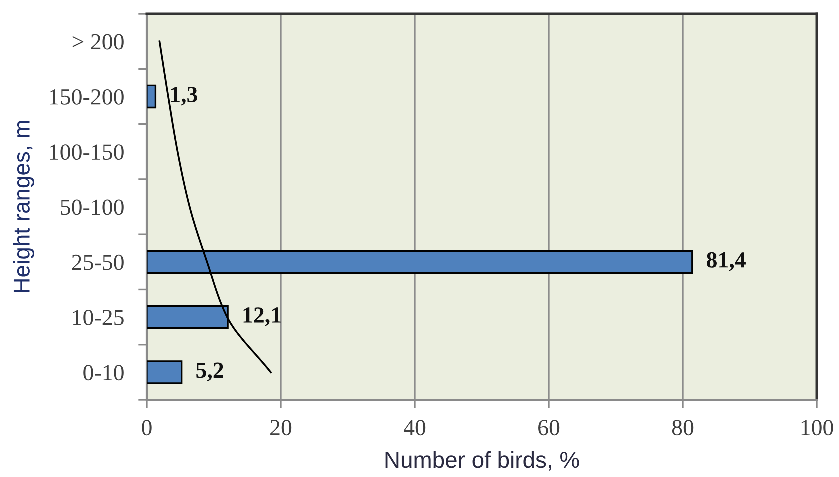 The height and width of the screenshot is (477, 839). I want to click on x-tick-label: 40, so click(415, 428).